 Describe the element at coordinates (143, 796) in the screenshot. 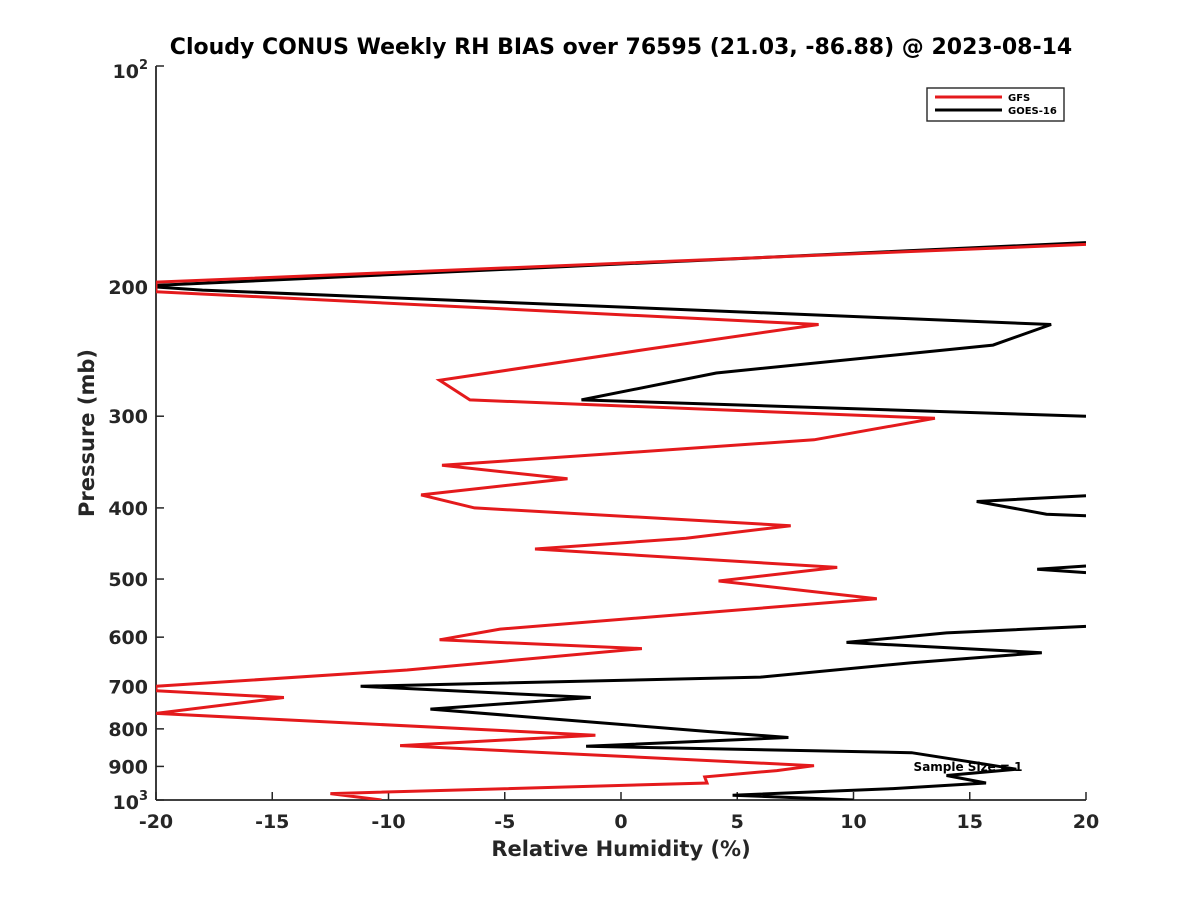

I see `y-tick-exponent: 3` at that location.